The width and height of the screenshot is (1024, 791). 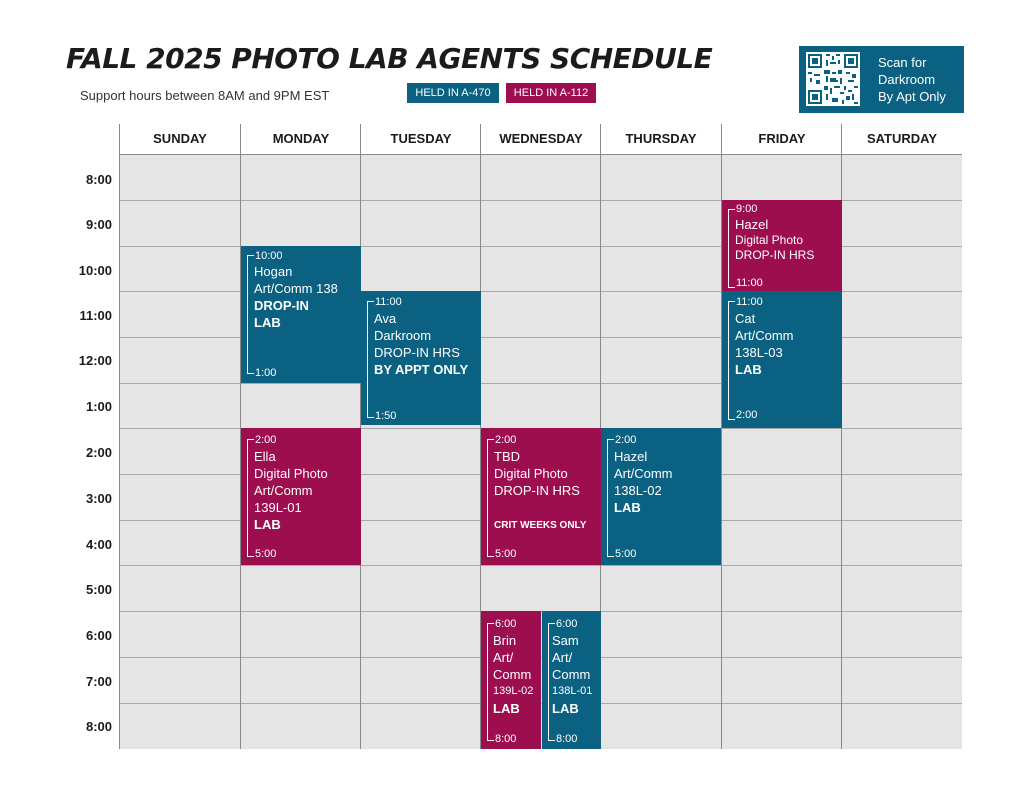 What do you see at coordinates (296, 297) in the screenshot?
I see `event-details: Hogan Art/Comm 138 DROP-IN LAB` at bounding box center [296, 297].